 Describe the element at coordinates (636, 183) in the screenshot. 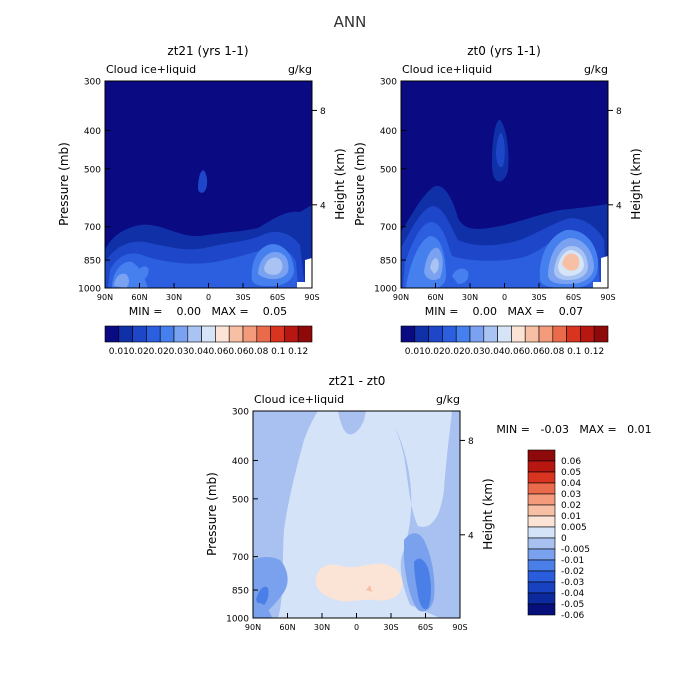

I see `y2-axis-label: Height (km)` at that location.